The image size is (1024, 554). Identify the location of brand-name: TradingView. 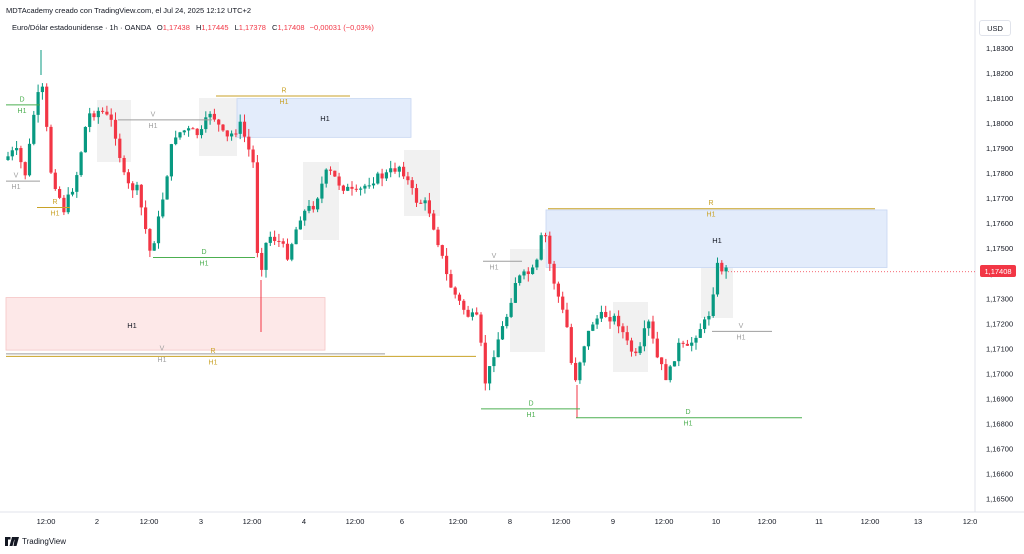
(44, 541).